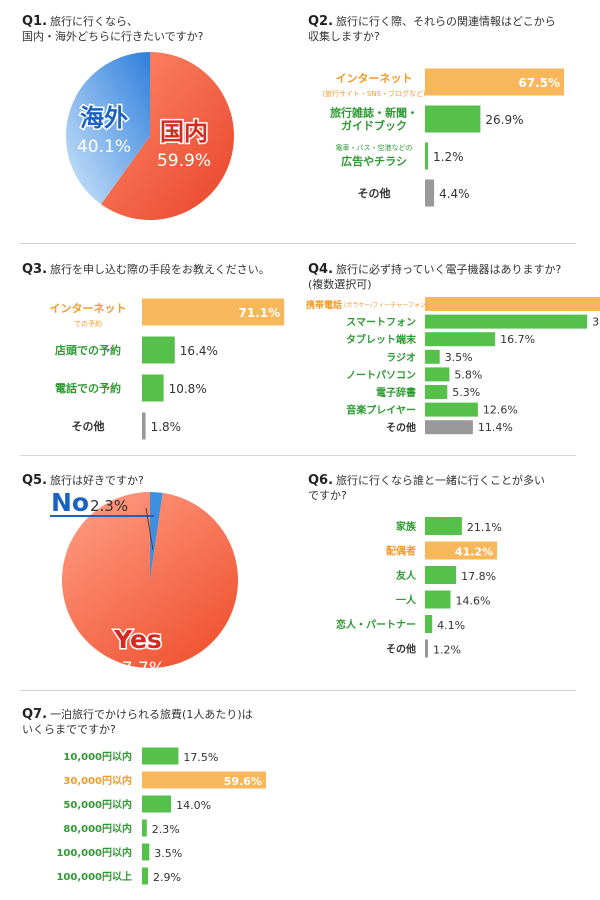 The image size is (600, 900). I want to click on q7-value-4: 3.5%, so click(168, 853).